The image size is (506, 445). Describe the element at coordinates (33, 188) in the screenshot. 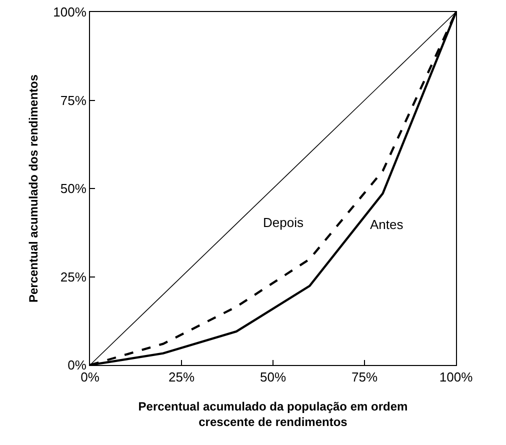

I see `y-axis-title: Percentual acumulado dos rendimentos` at that location.